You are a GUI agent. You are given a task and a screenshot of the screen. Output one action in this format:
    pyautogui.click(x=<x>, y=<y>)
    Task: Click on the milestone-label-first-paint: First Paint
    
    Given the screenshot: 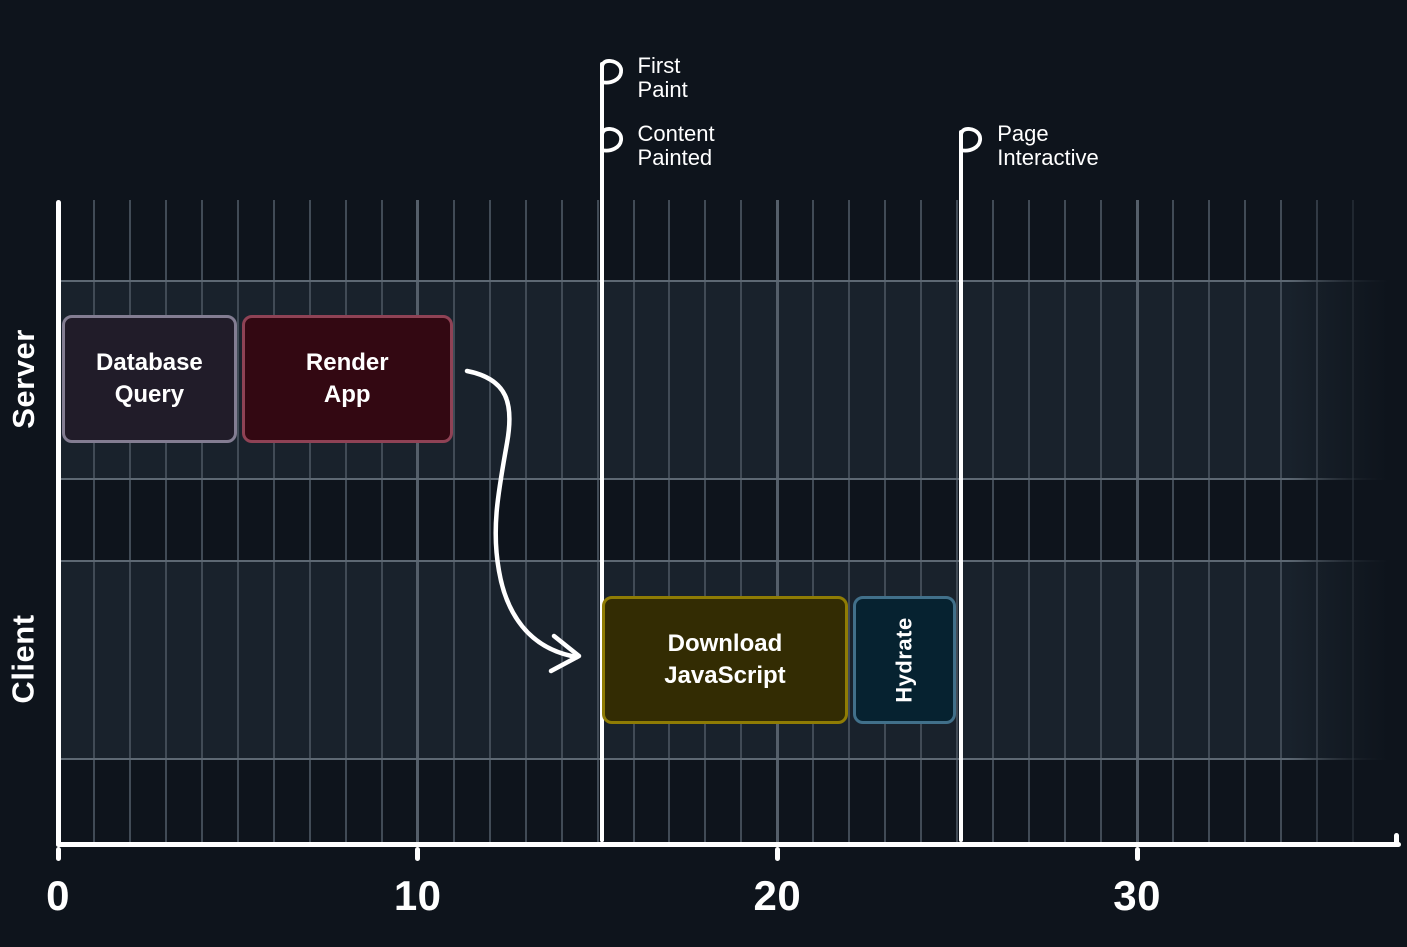 What is the action you would take?
    pyautogui.click(x=662, y=77)
    